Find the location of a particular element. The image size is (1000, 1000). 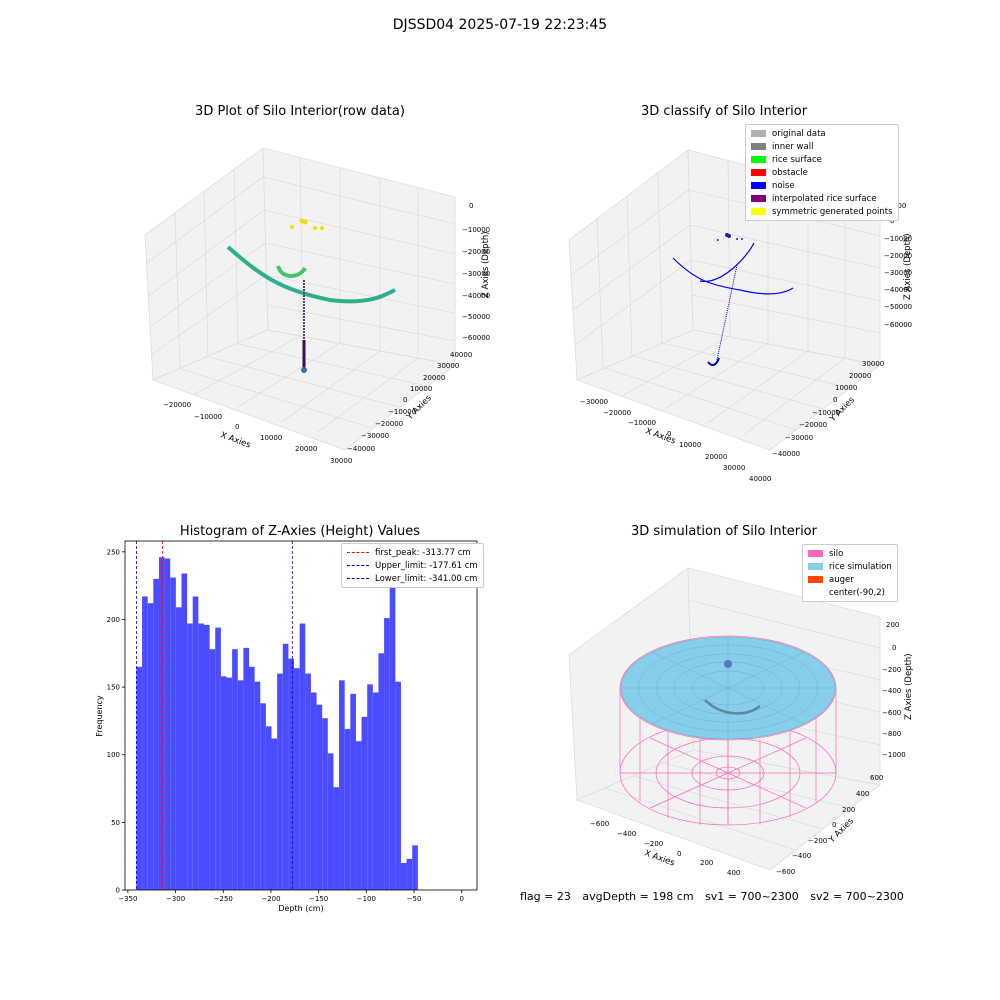

legend-entry: original data is located at coordinates (822, 133).